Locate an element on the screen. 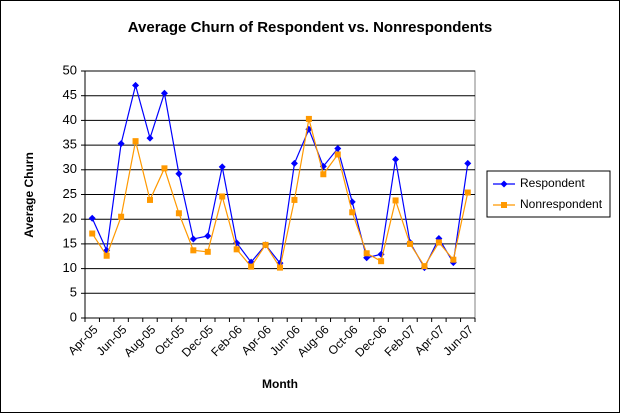  y-tick-label: 30 is located at coordinates (70, 168).